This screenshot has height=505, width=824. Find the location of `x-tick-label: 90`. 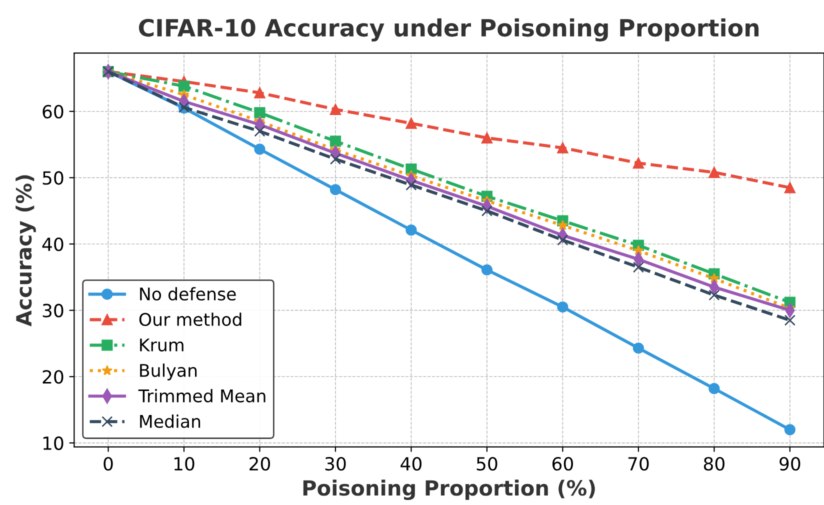

x-tick-label: 90 is located at coordinates (790, 463).